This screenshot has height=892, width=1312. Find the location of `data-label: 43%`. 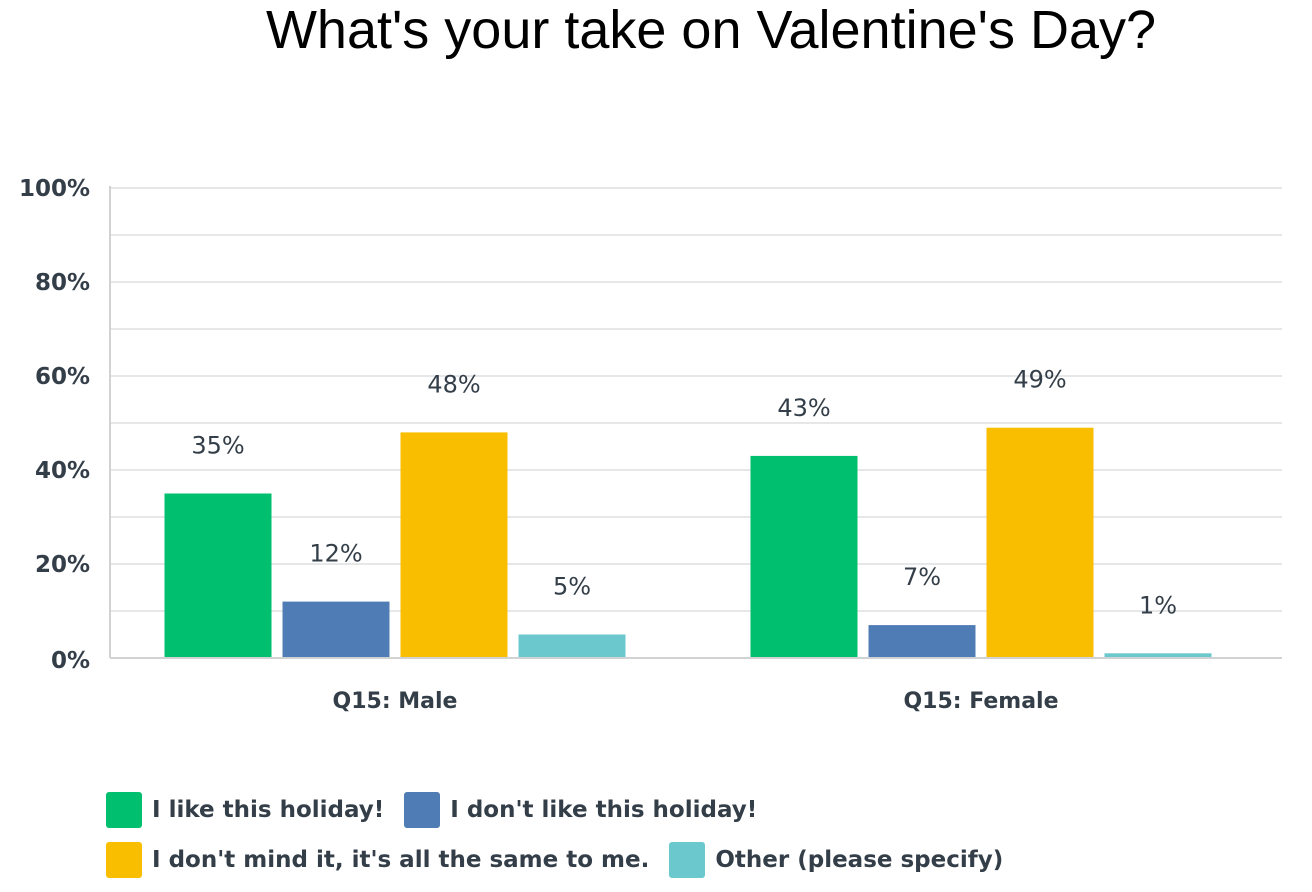

data-label: 43% is located at coordinates (803, 408).